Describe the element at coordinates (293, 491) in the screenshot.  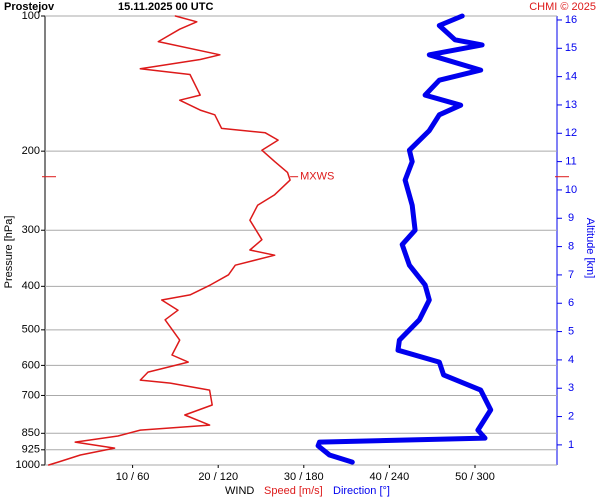
I see `legend-entry: Speed [m/s]` at that location.